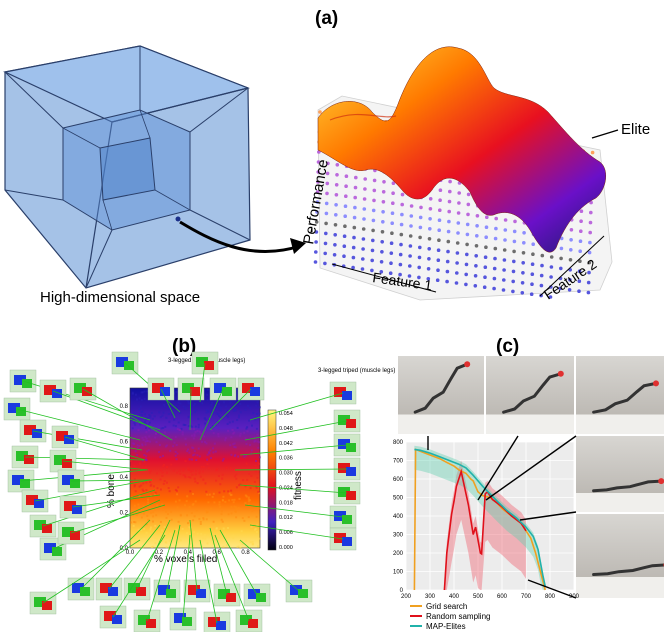 The height and width of the screenshot is (632, 664). Describe the element at coordinates (159, 553) in the screenshot. I see `heatmap-x-tick: 0.2` at that location.